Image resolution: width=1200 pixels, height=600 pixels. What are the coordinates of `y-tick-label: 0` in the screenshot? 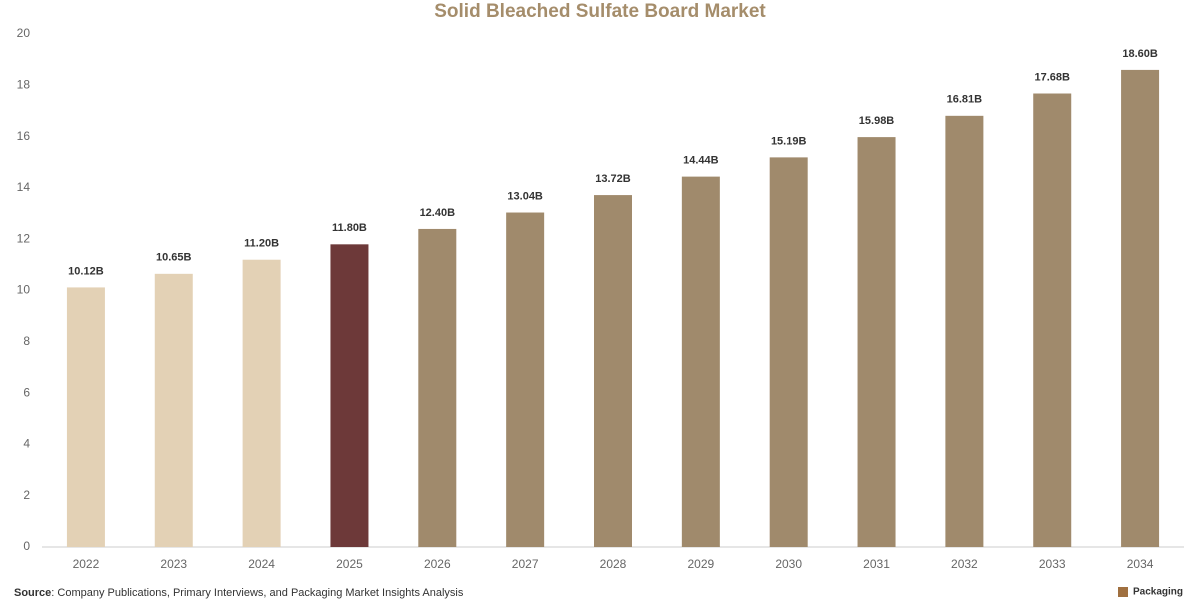 It's located at (26, 546).